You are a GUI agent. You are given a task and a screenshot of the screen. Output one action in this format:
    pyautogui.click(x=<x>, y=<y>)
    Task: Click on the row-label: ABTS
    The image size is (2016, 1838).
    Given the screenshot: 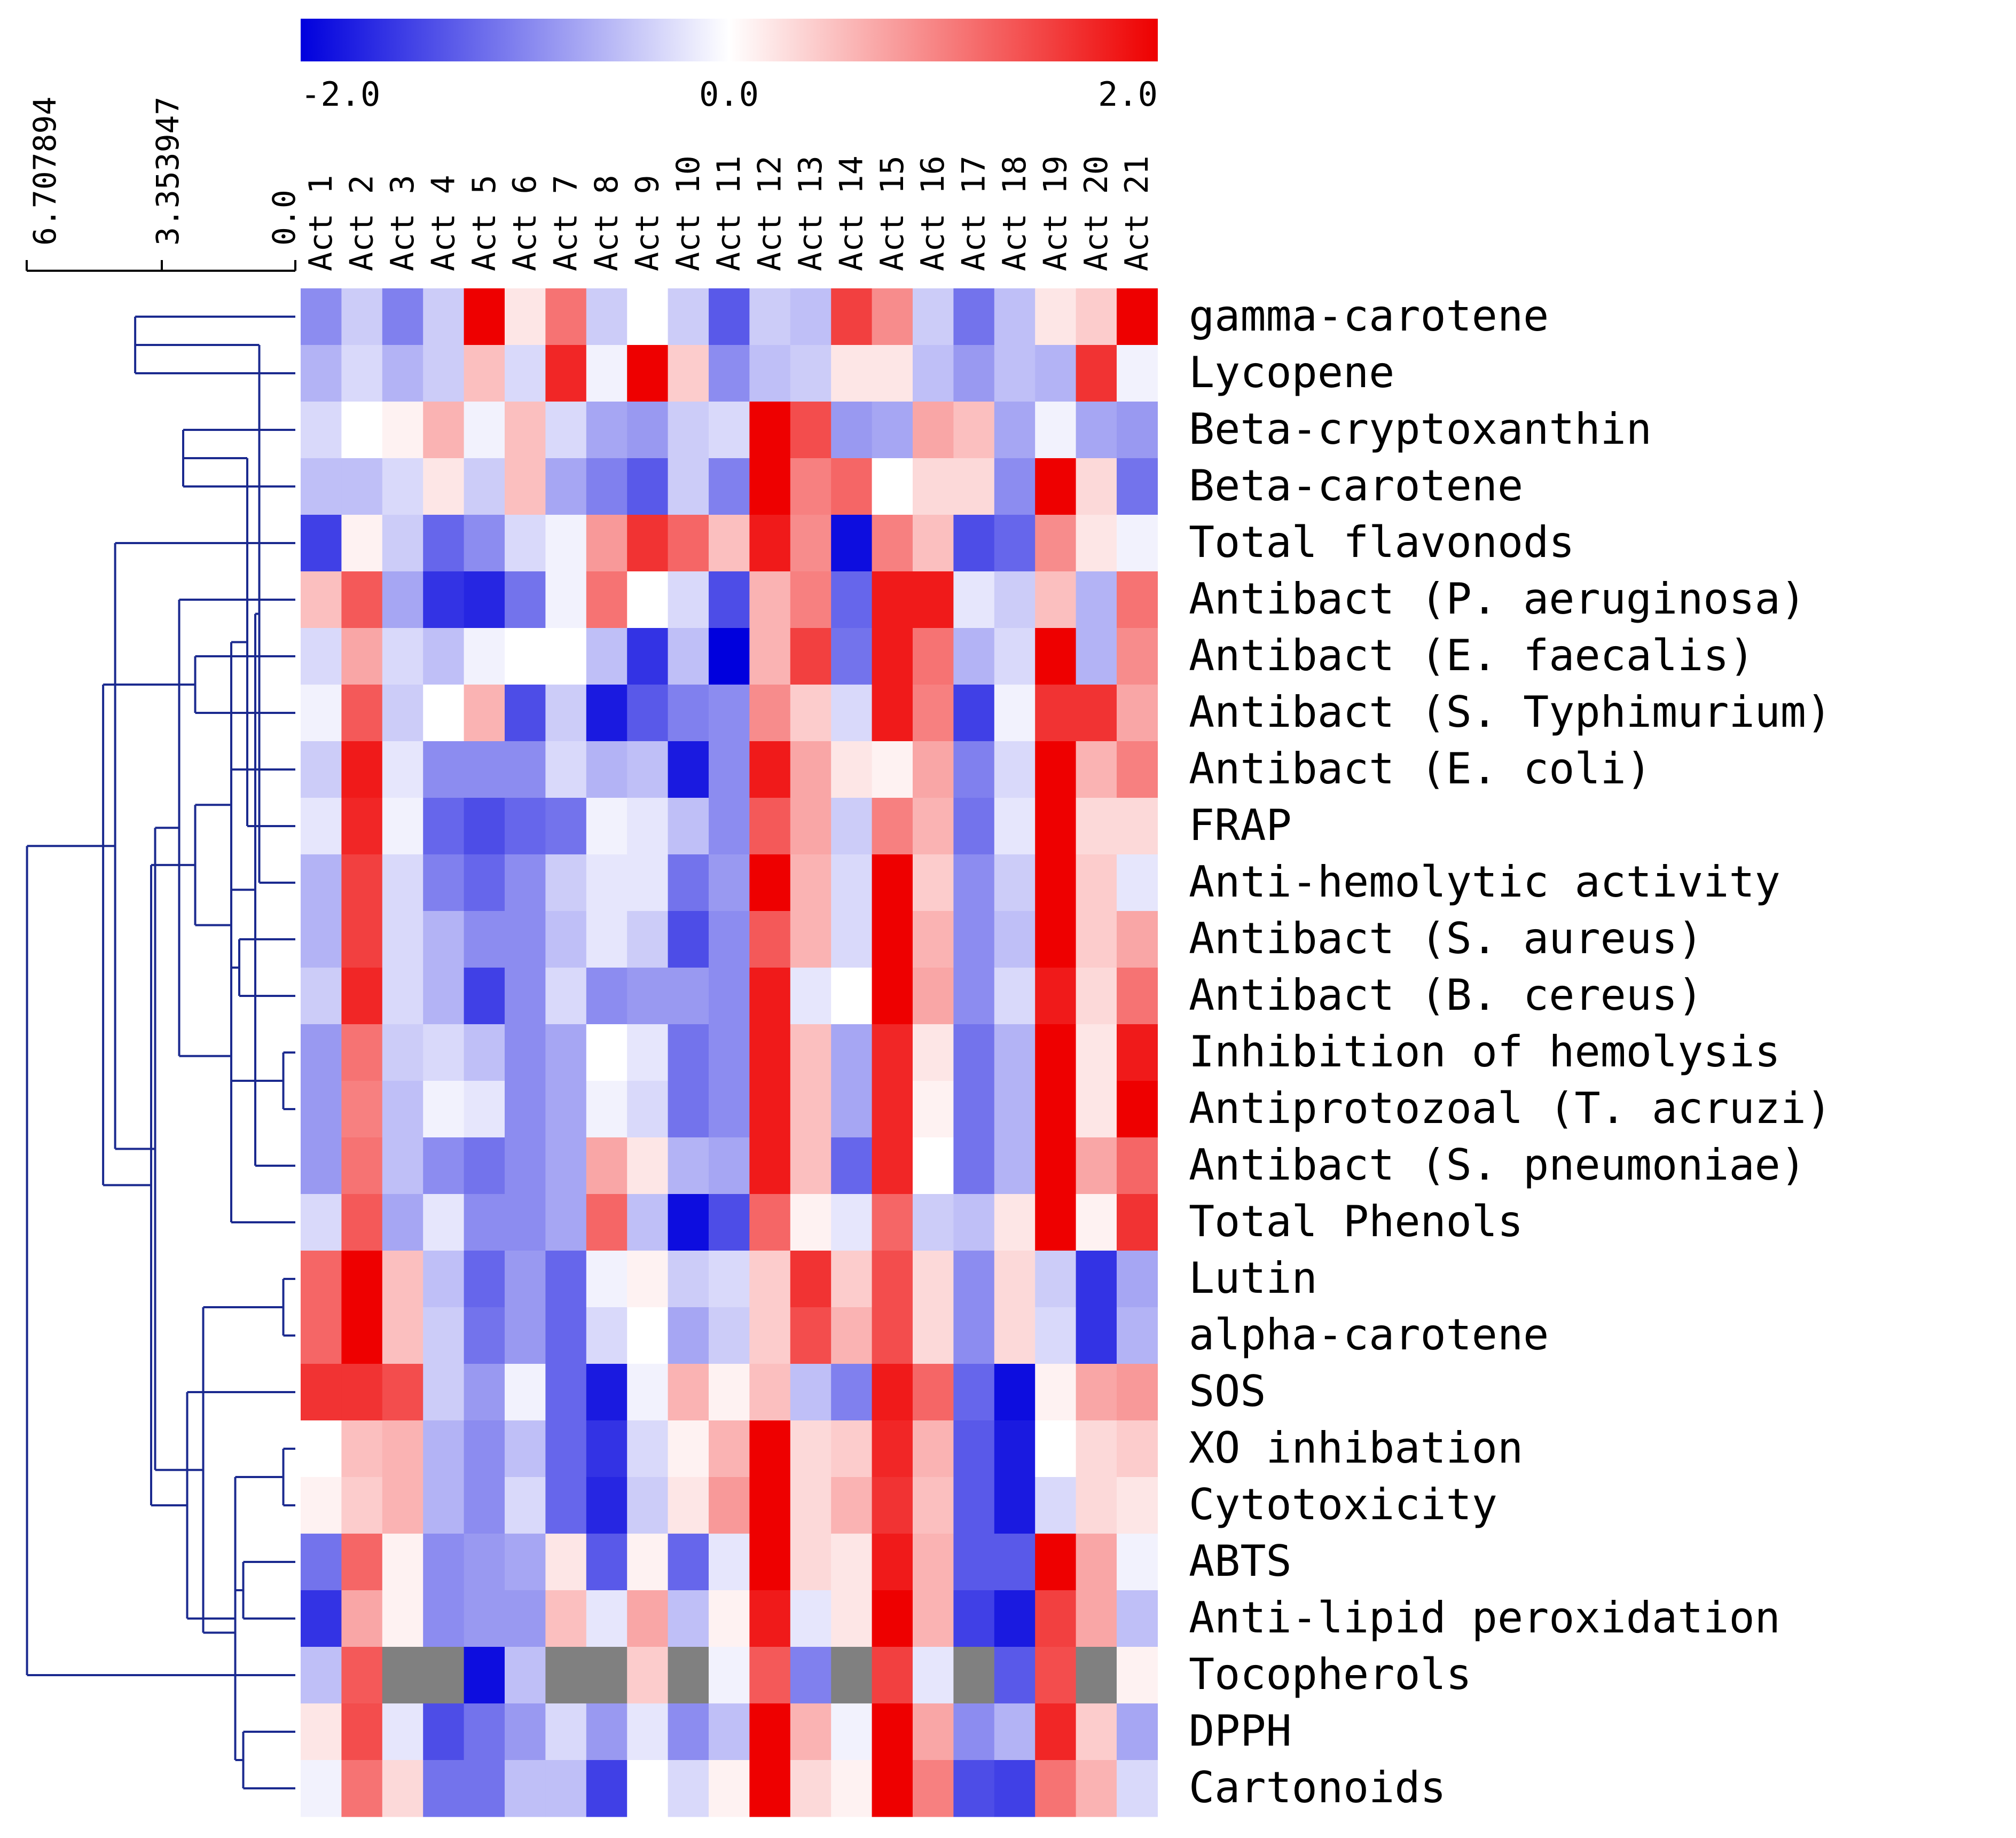 What is the action you would take?
    pyautogui.click(x=1240, y=1561)
    